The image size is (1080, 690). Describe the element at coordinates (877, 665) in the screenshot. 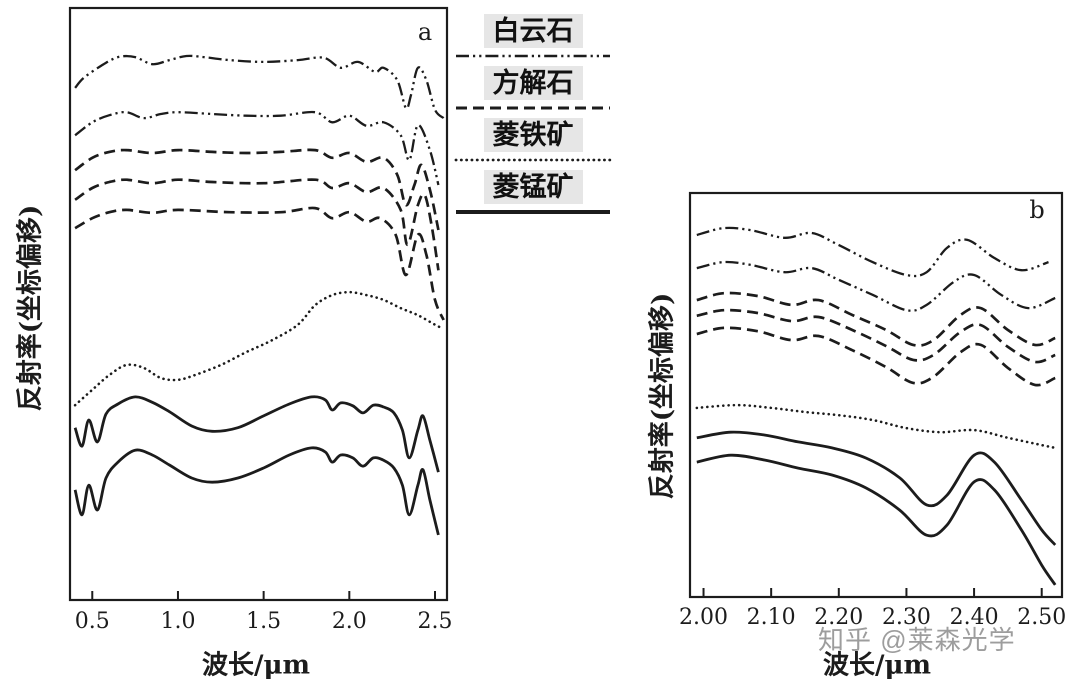

I see `panel-b-x-axis-label: 波长/μm` at that location.